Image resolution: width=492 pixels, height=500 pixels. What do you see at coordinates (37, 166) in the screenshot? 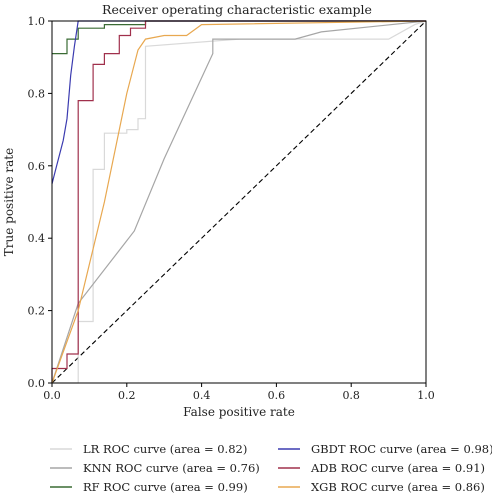
I see `y-tick-label: 0.6` at bounding box center [37, 166].